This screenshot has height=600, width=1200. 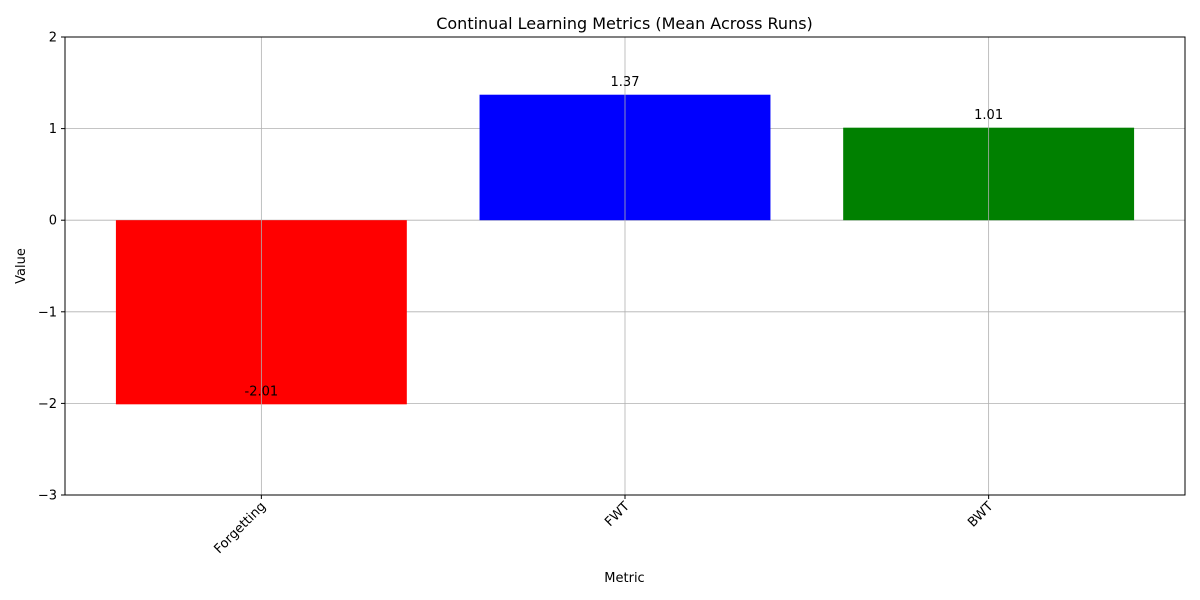 What do you see at coordinates (53, 221) in the screenshot?
I see `y-tick-label: 0` at bounding box center [53, 221].